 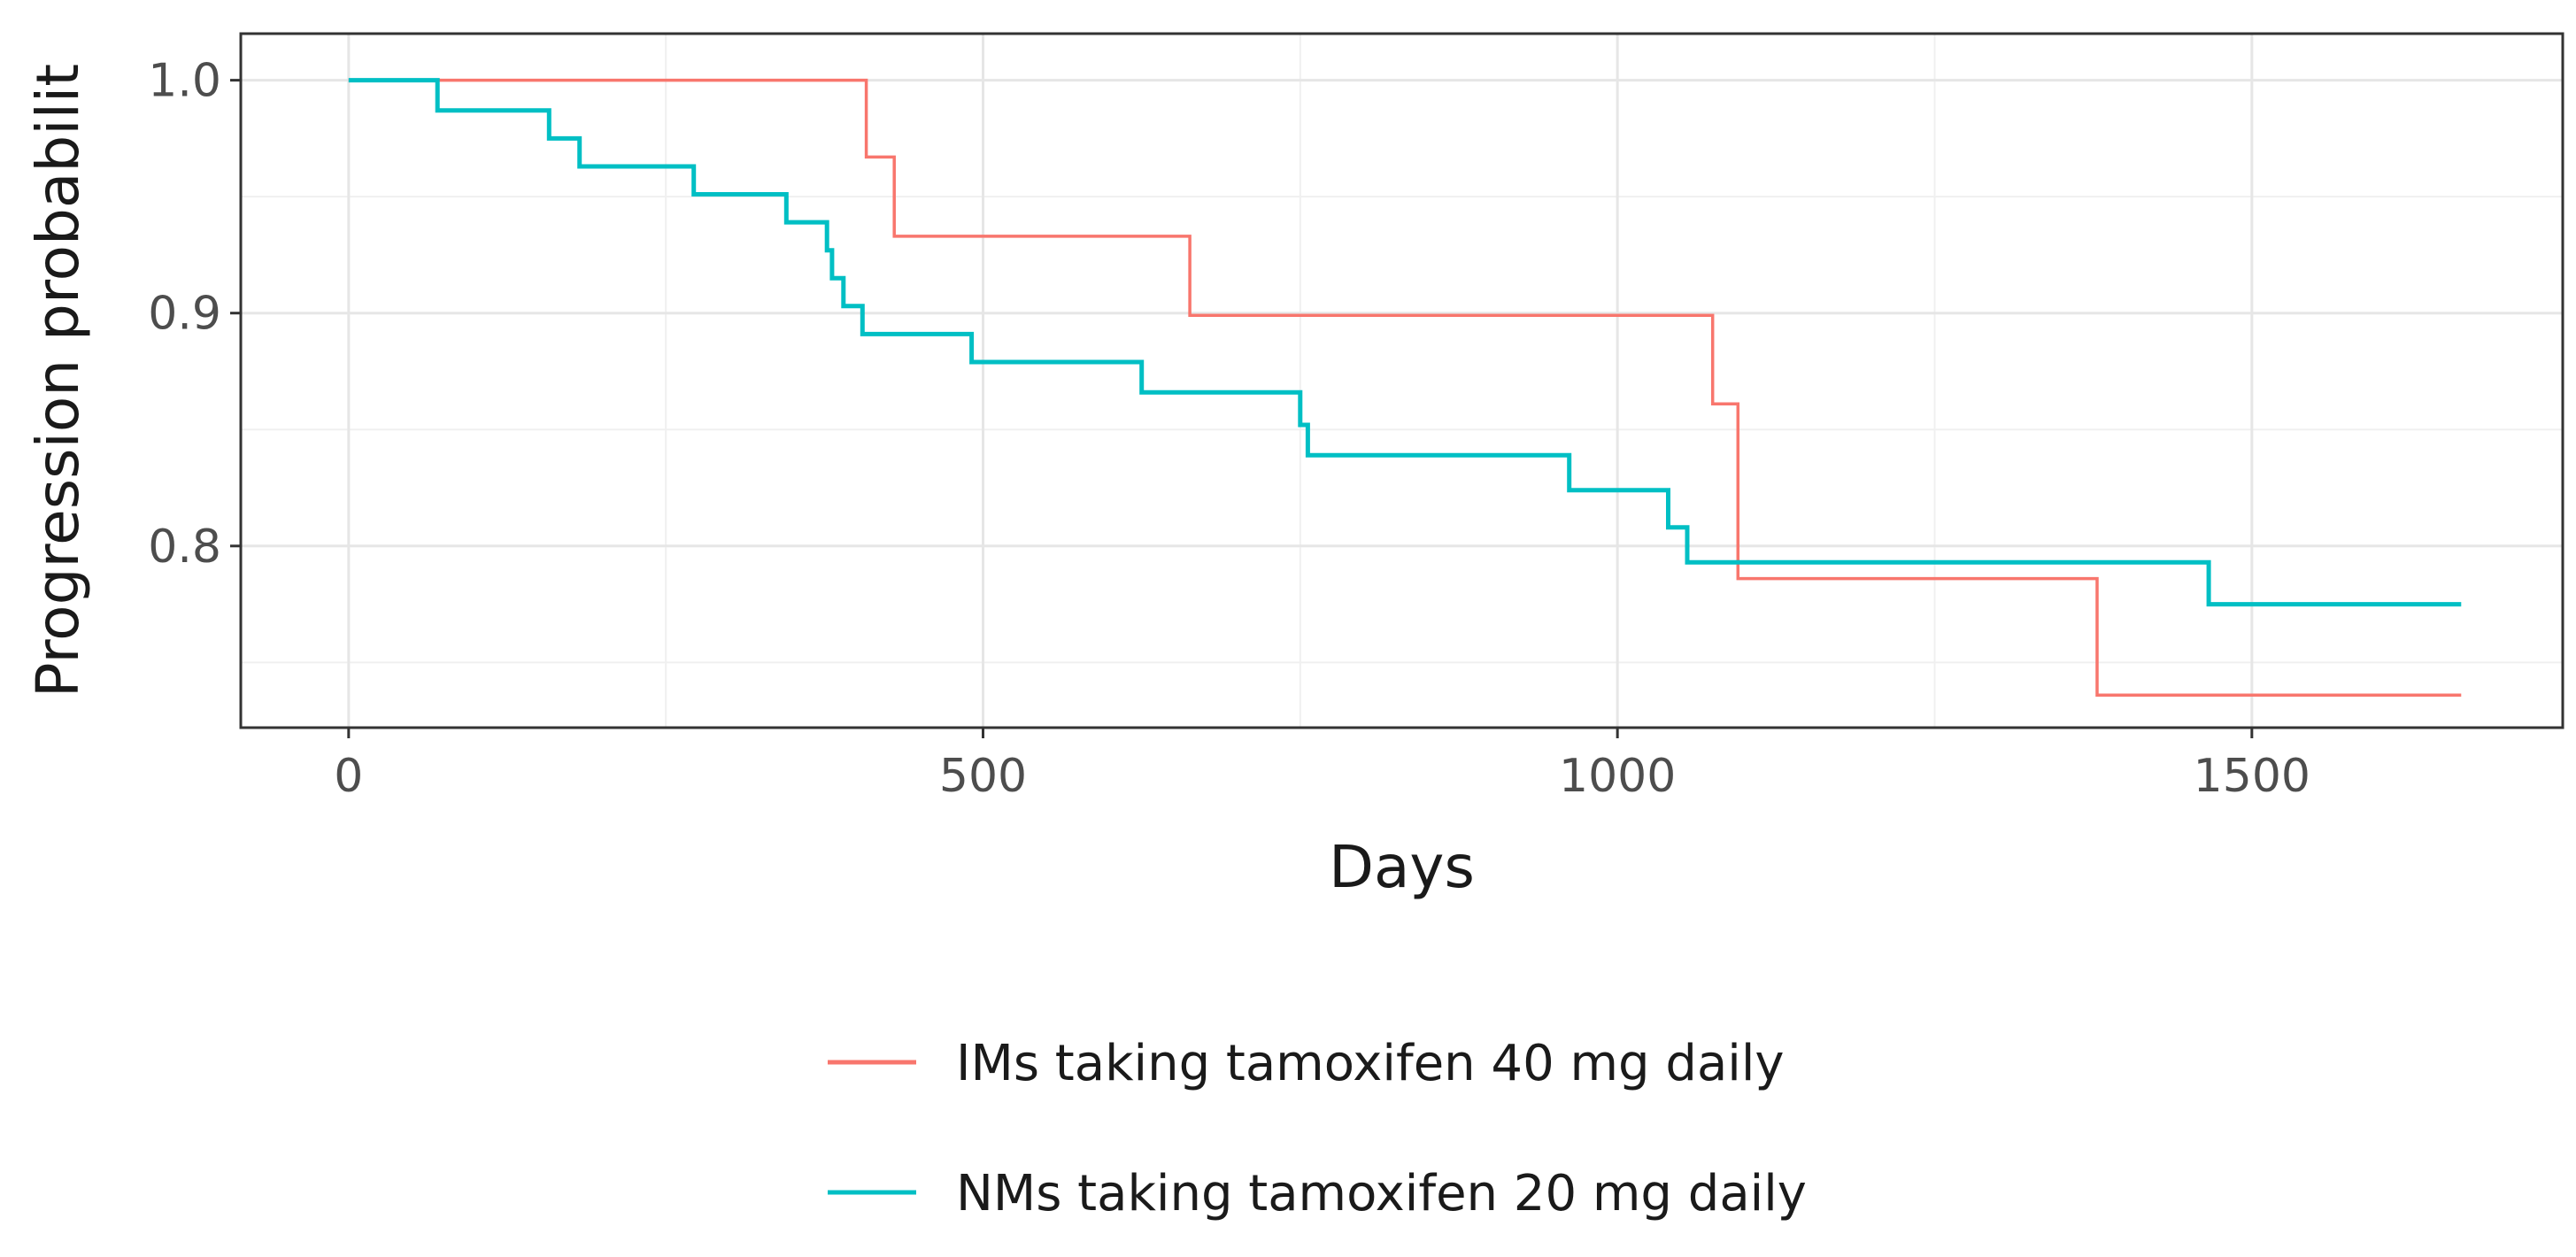 What do you see at coordinates (184, 547) in the screenshot?
I see `y-tick-label: 0.8` at bounding box center [184, 547].